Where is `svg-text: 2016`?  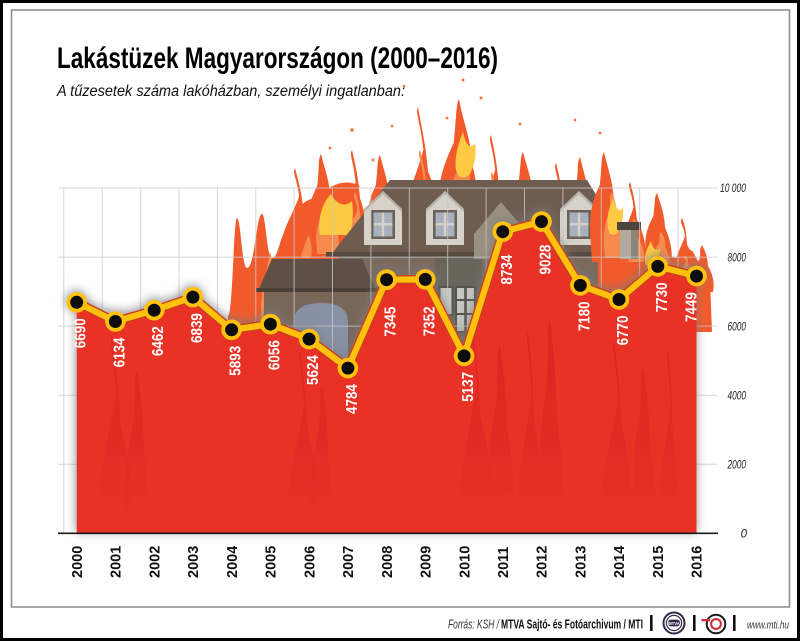
svg-text: 2016 is located at coordinates (698, 562).